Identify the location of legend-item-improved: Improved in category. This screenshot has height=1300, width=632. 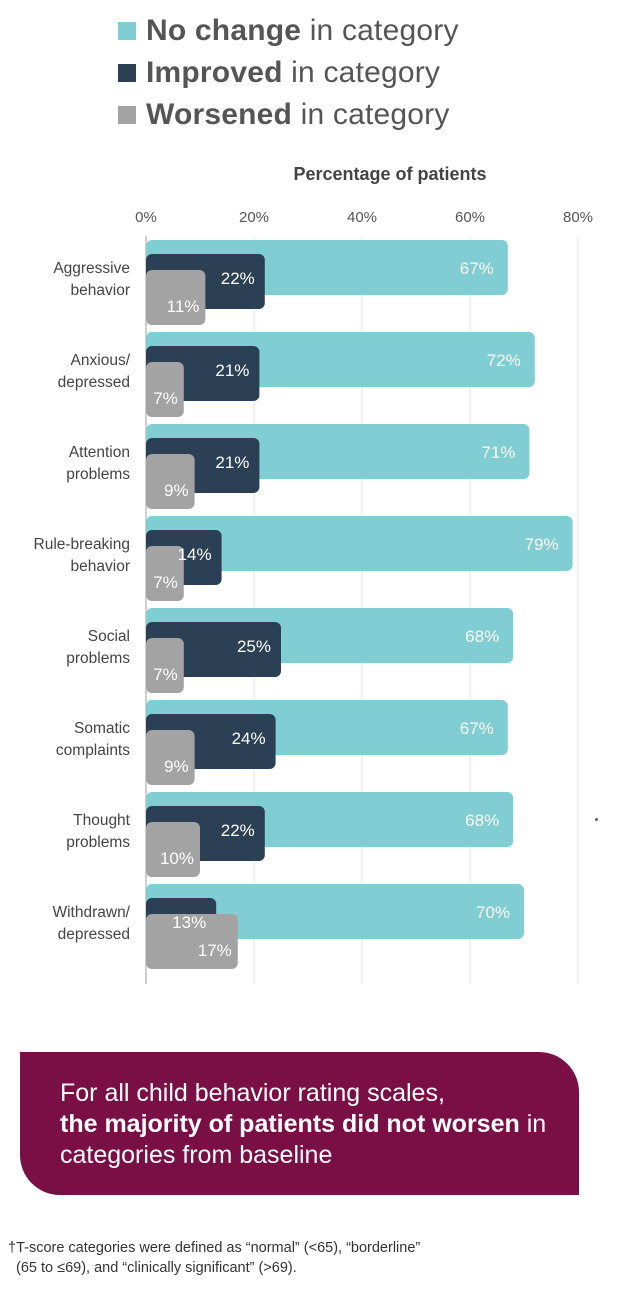
(288, 73).